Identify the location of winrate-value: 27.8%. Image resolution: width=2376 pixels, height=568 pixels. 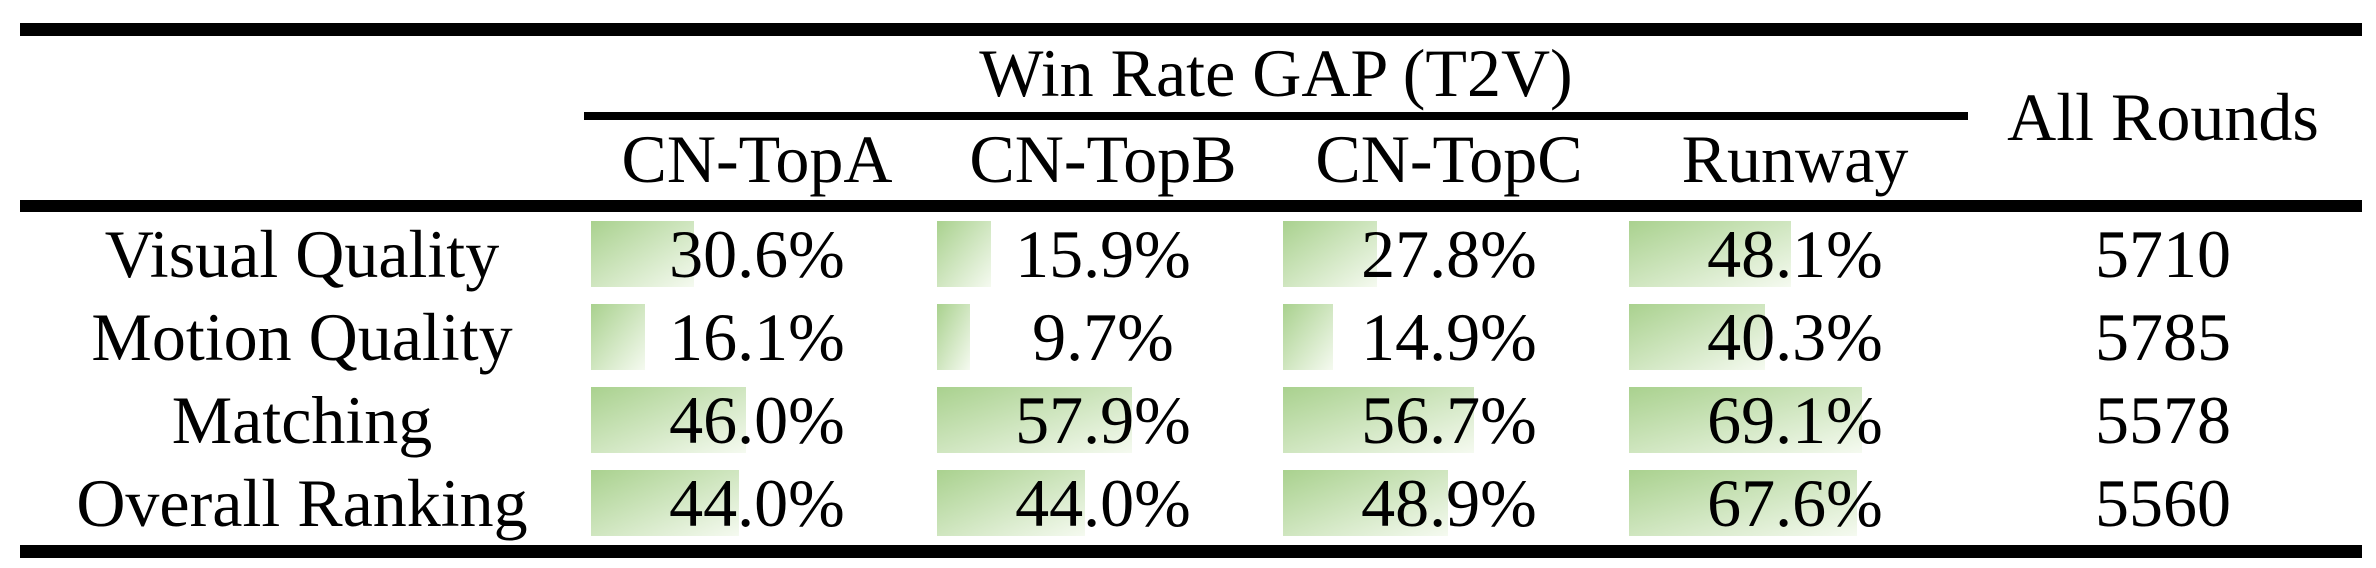
(1449, 253).